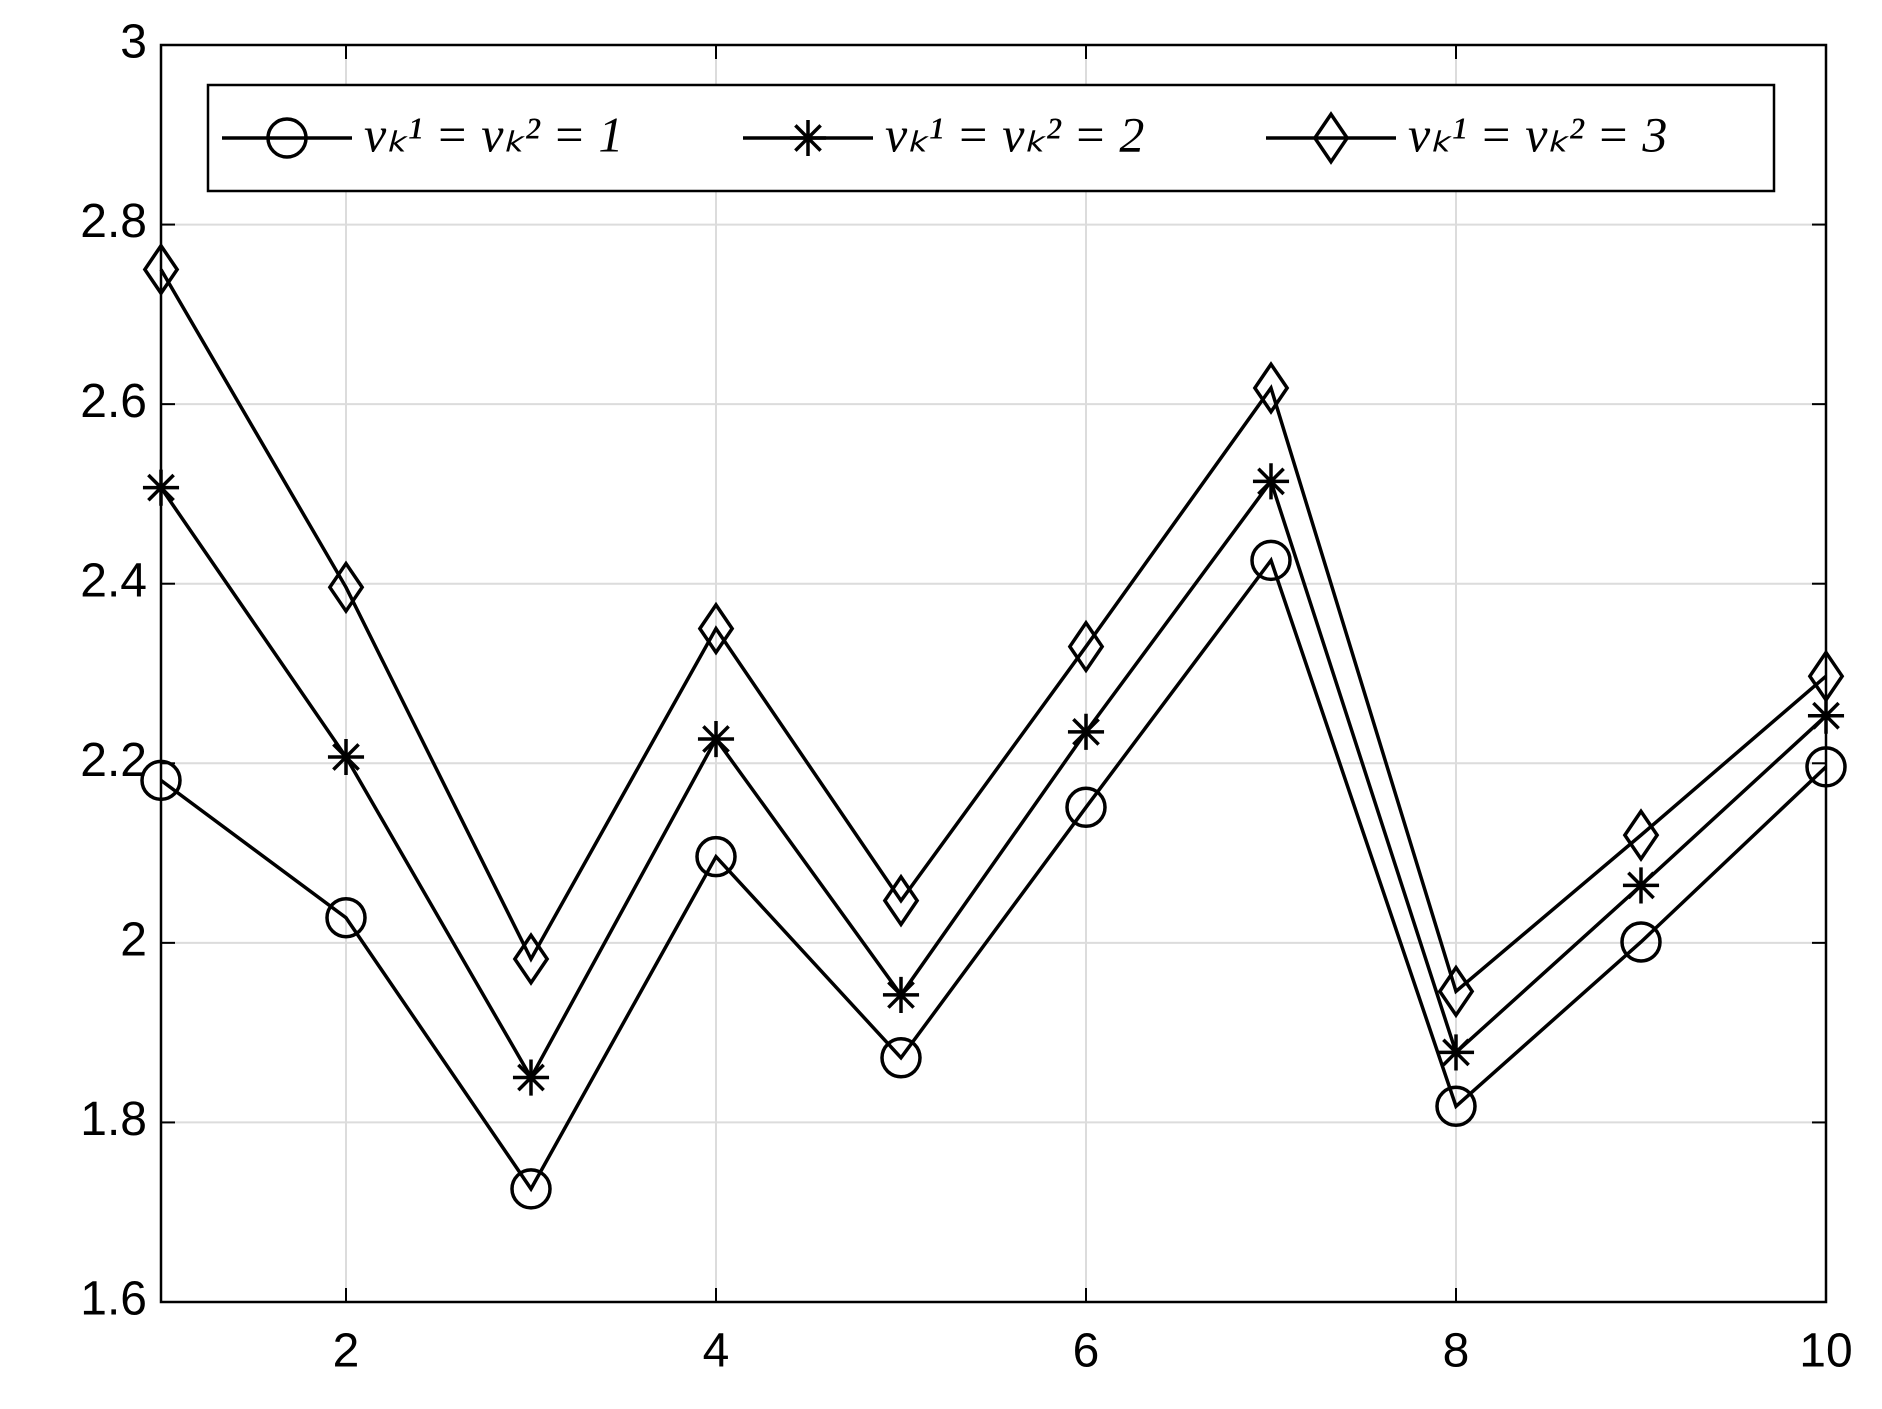 The height and width of the screenshot is (1409, 1882). Describe the element at coordinates (1537, 134) in the screenshot. I see `legend-label: νₖ¹ = νₖ² = 3` at that location.